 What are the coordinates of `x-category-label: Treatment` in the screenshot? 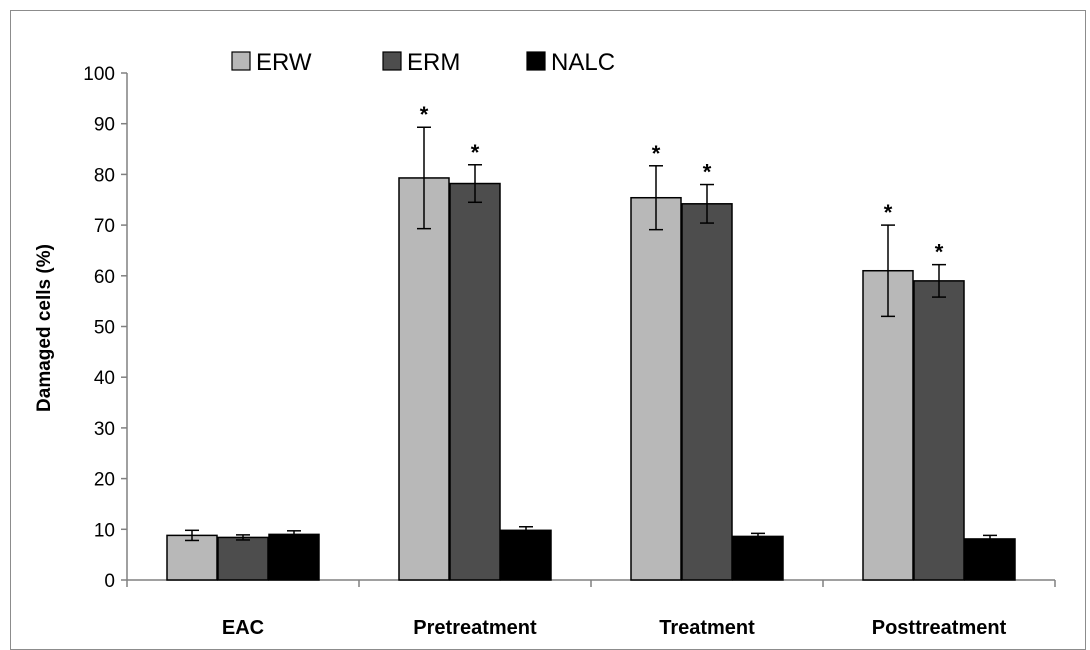 It's located at (707, 628).